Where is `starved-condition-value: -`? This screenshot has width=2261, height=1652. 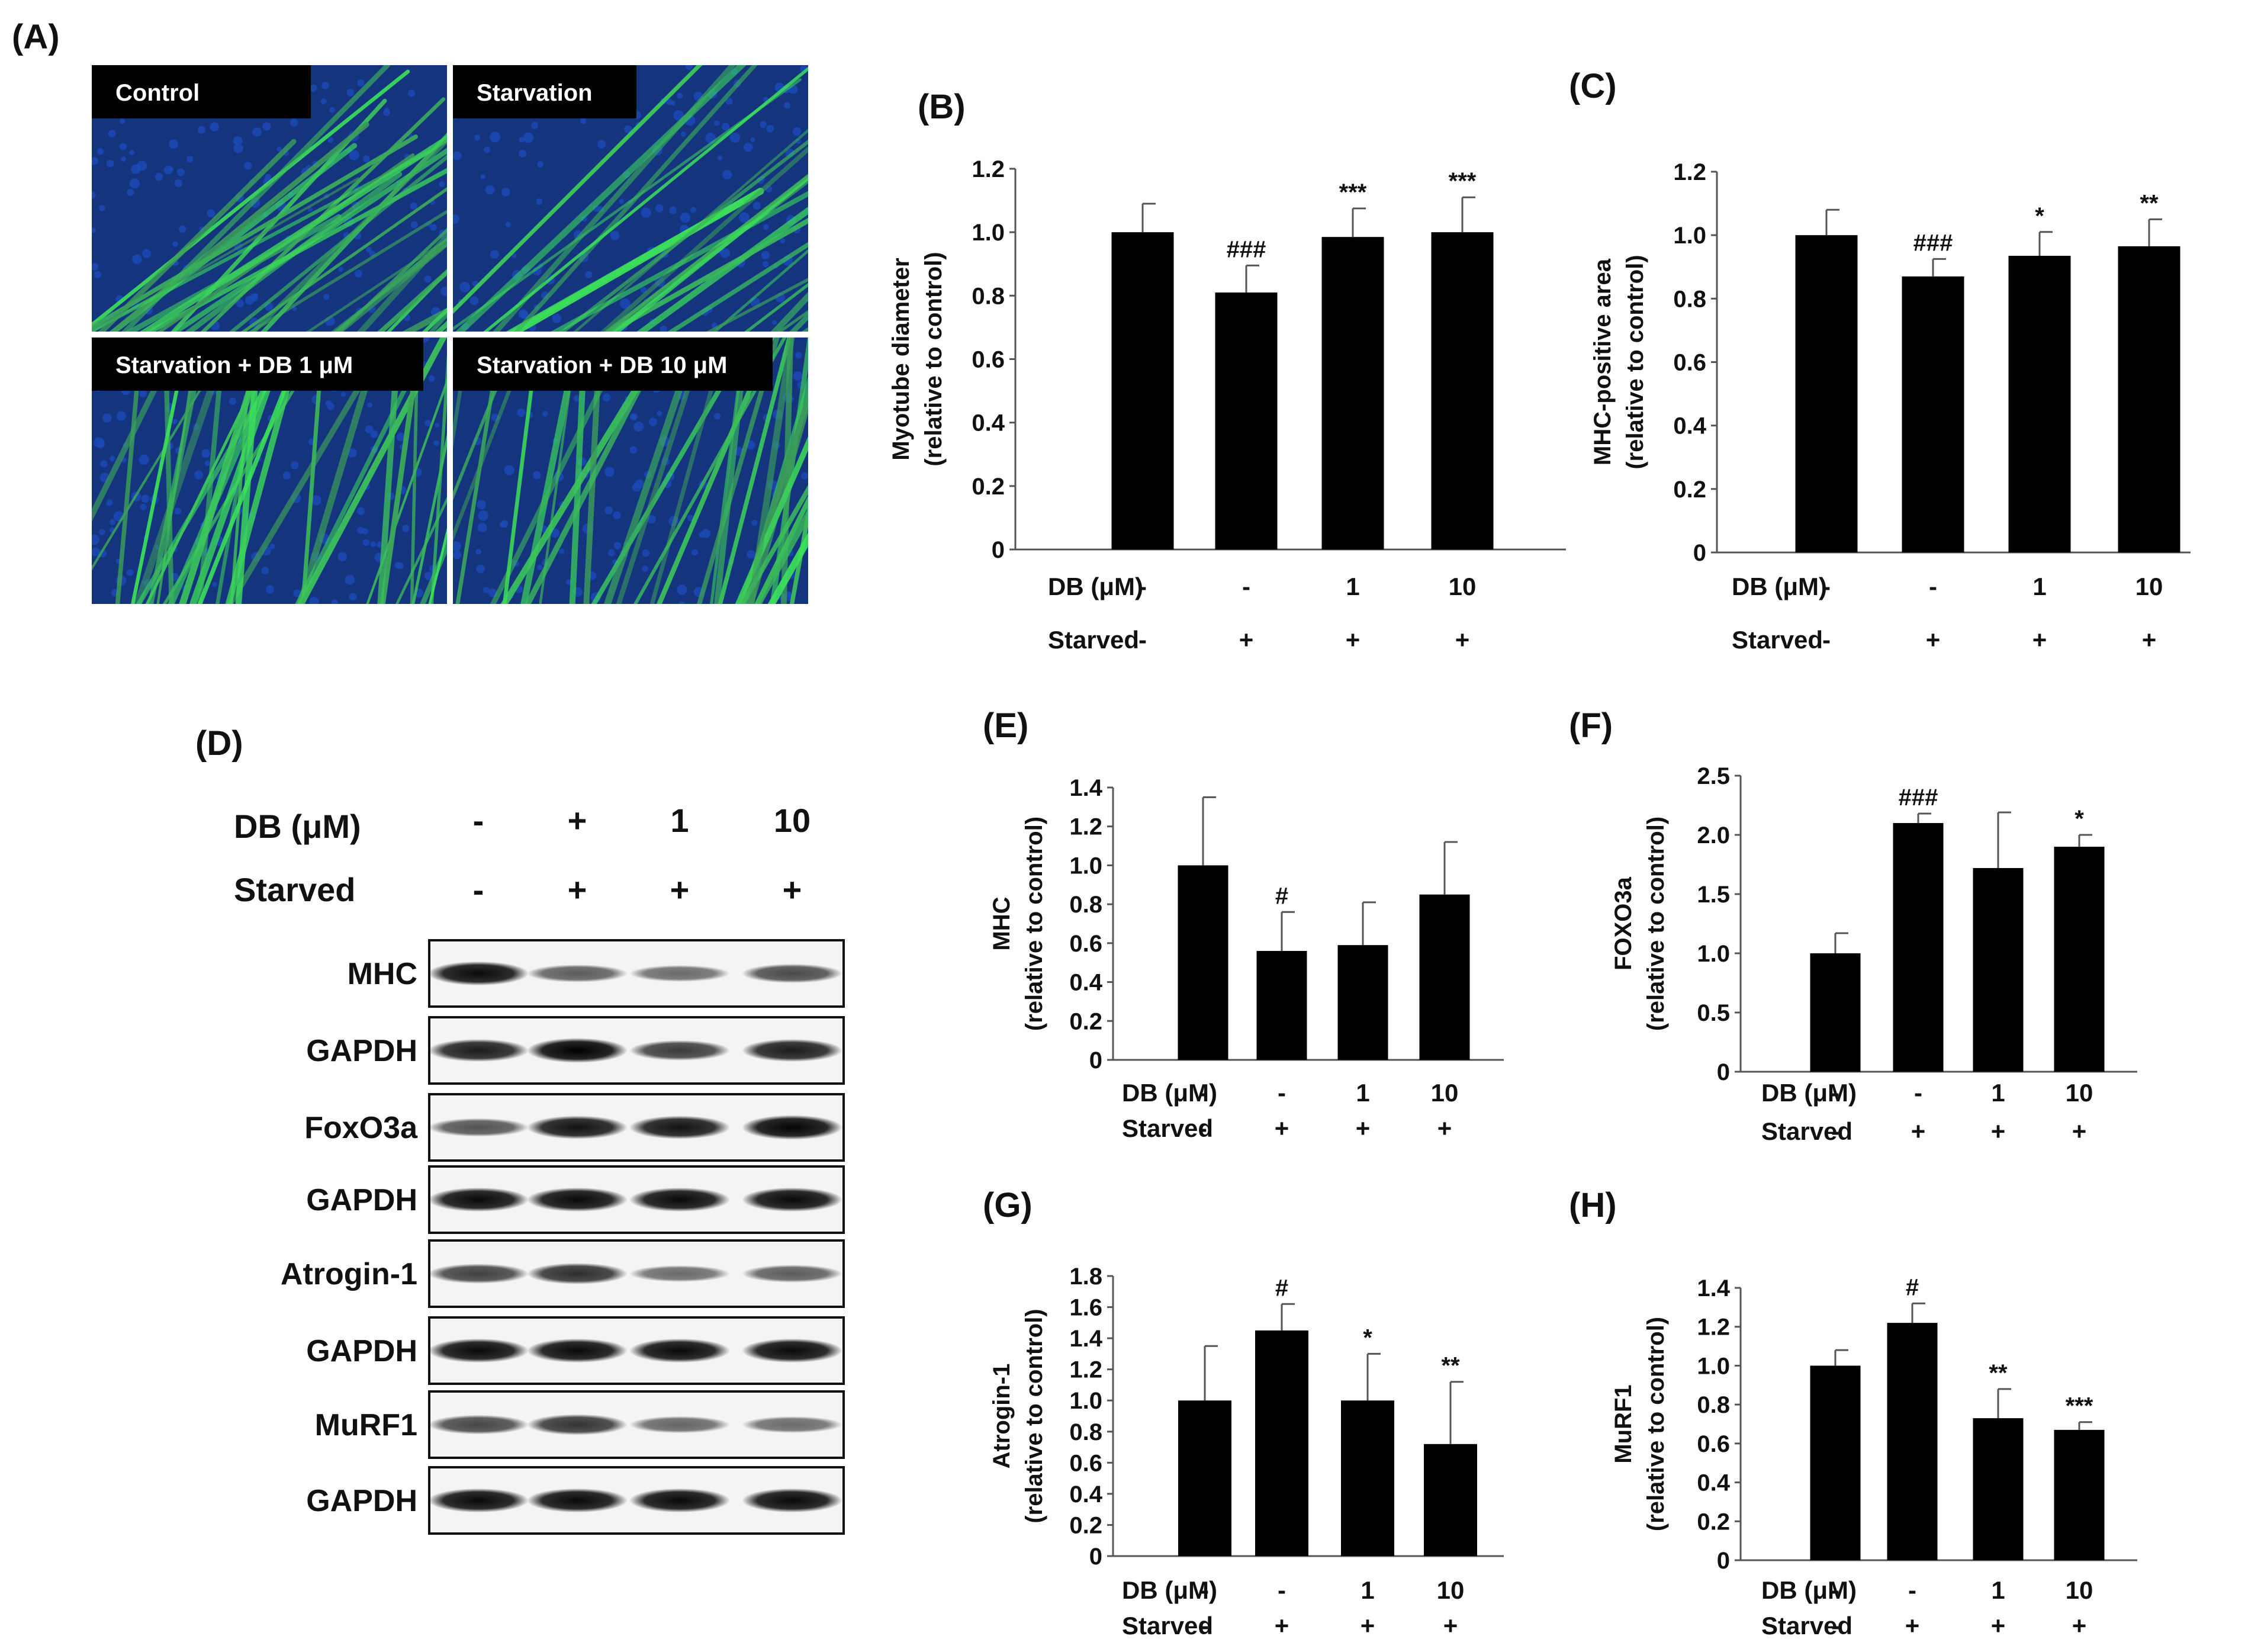 starved-condition-value: - is located at coordinates (1142, 640).